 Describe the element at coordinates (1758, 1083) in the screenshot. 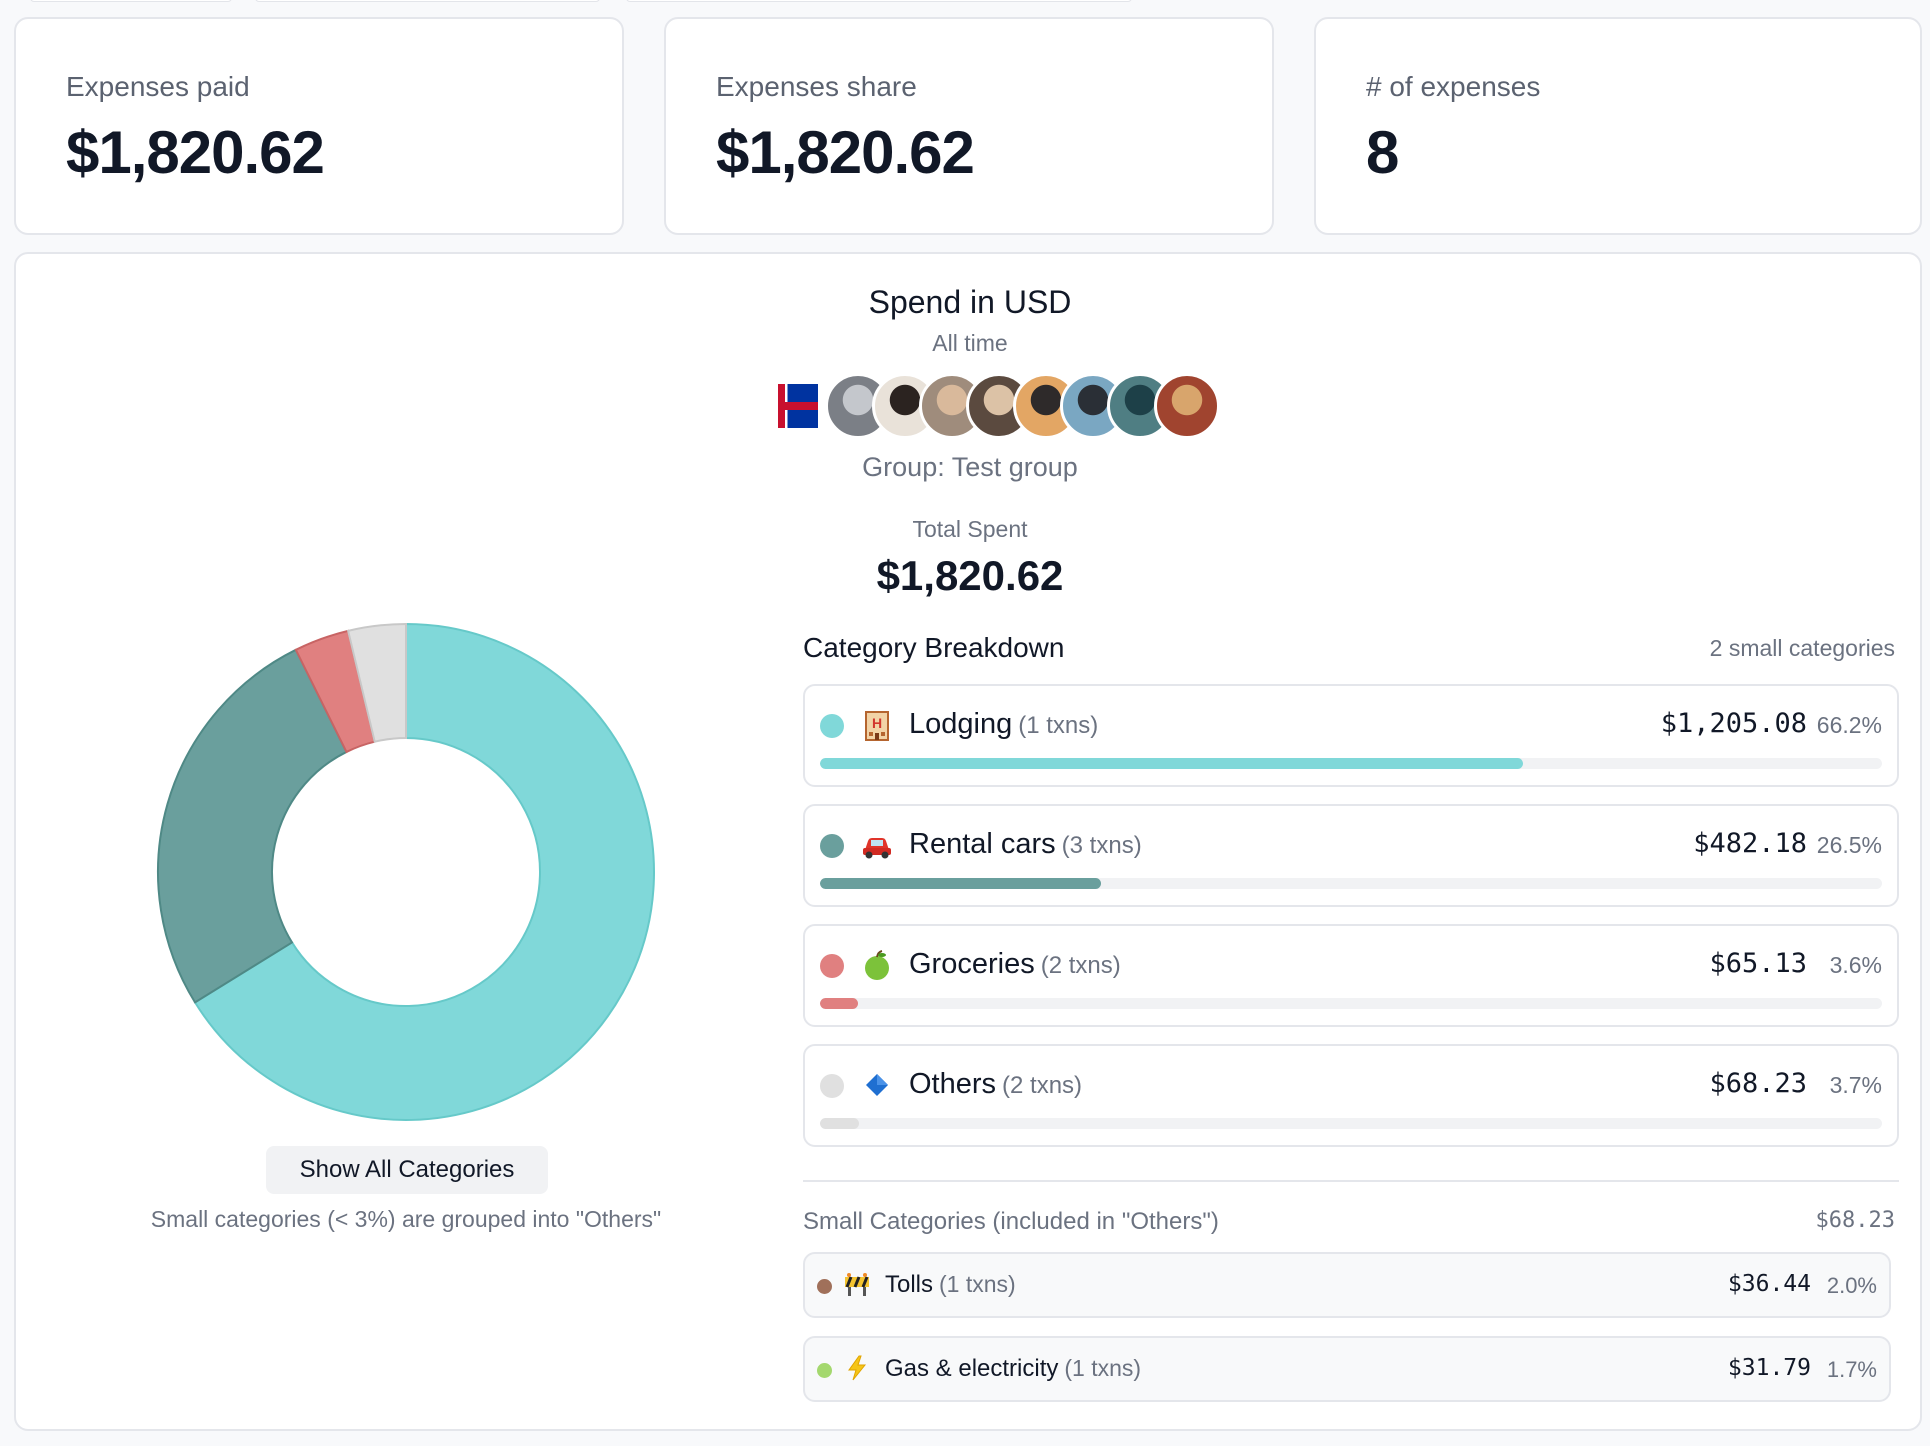

I see `category-amount: $68.23` at that location.